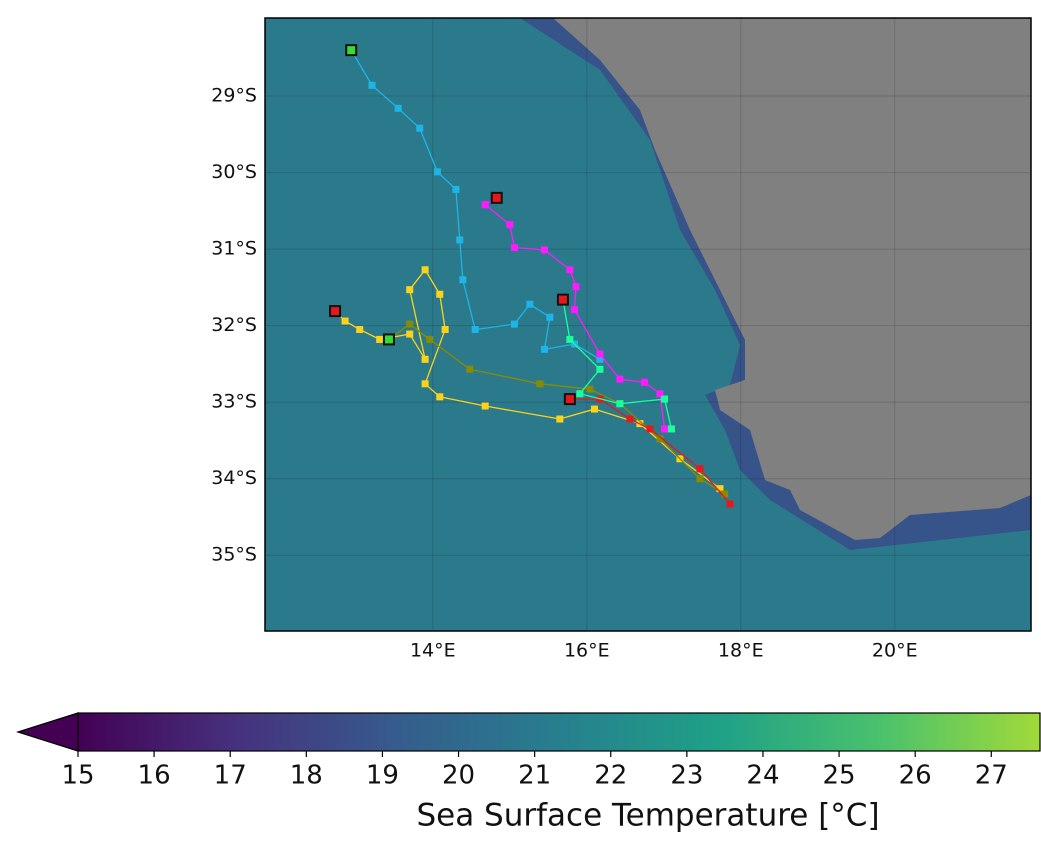  What do you see at coordinates (154, 776) in the screenshot?
I see `colorbar-tick-label: 16` at bounding box center [154, 776].